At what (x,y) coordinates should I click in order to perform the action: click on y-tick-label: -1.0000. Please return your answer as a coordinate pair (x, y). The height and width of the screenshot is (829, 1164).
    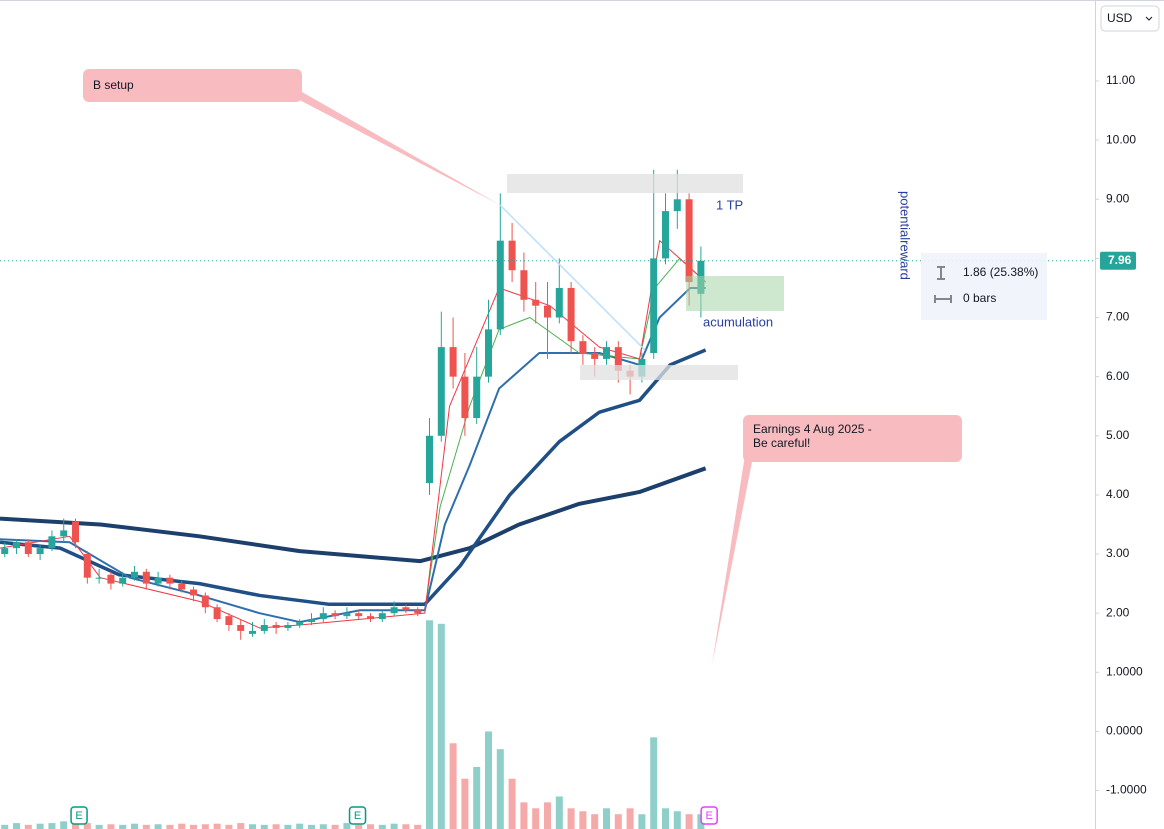
    Looking at the image, I should click on (1126, 790).